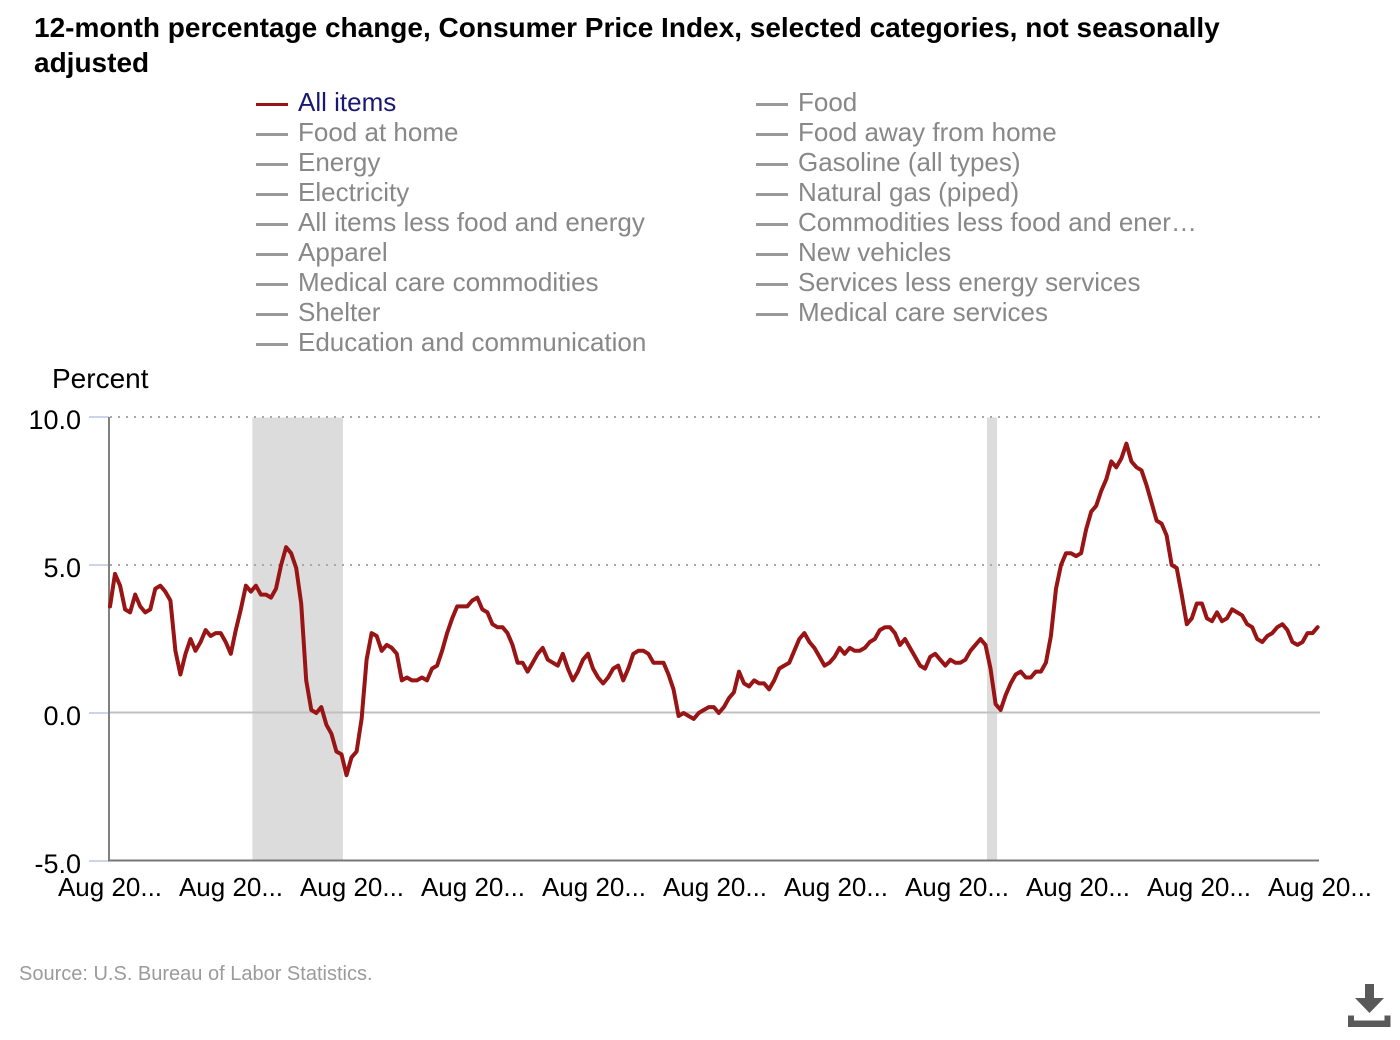 The image size is (1400, 1040). Describe the element at coordinates (57, 864) in the screenshot. I see `svg-text: -5.0` at that location.